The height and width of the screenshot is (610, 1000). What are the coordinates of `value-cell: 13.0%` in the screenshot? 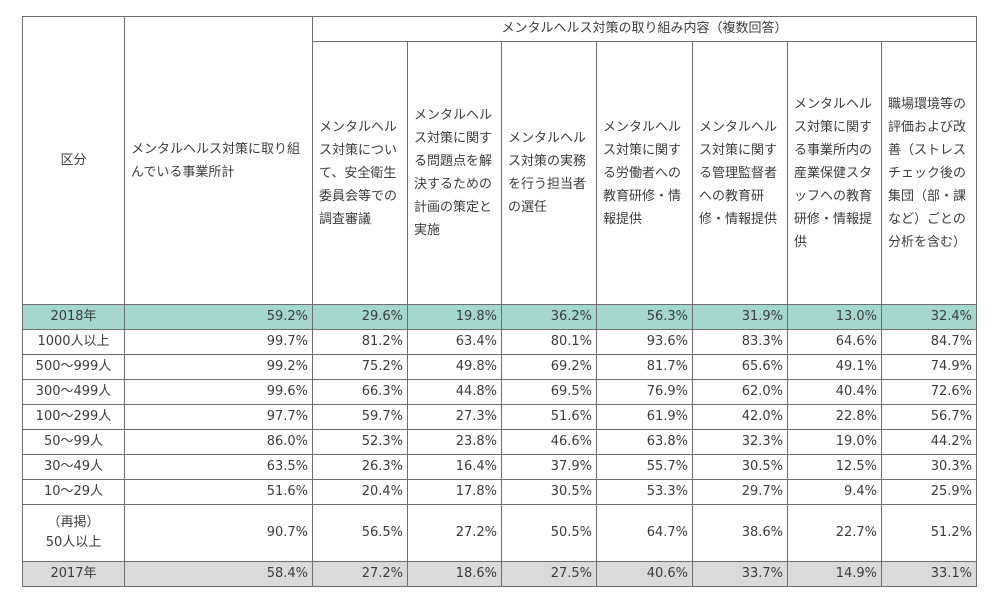 It's located at (834, 317).